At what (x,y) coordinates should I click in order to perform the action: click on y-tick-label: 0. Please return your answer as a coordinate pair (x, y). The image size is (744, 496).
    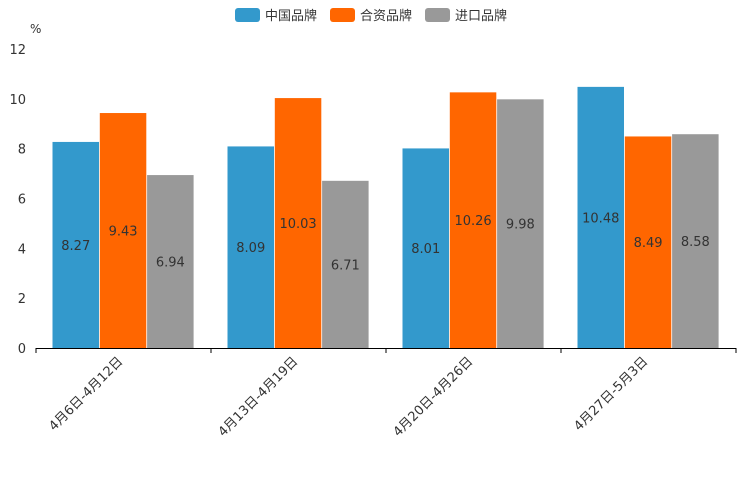
    Looking at the image, I should click on (22, 349).